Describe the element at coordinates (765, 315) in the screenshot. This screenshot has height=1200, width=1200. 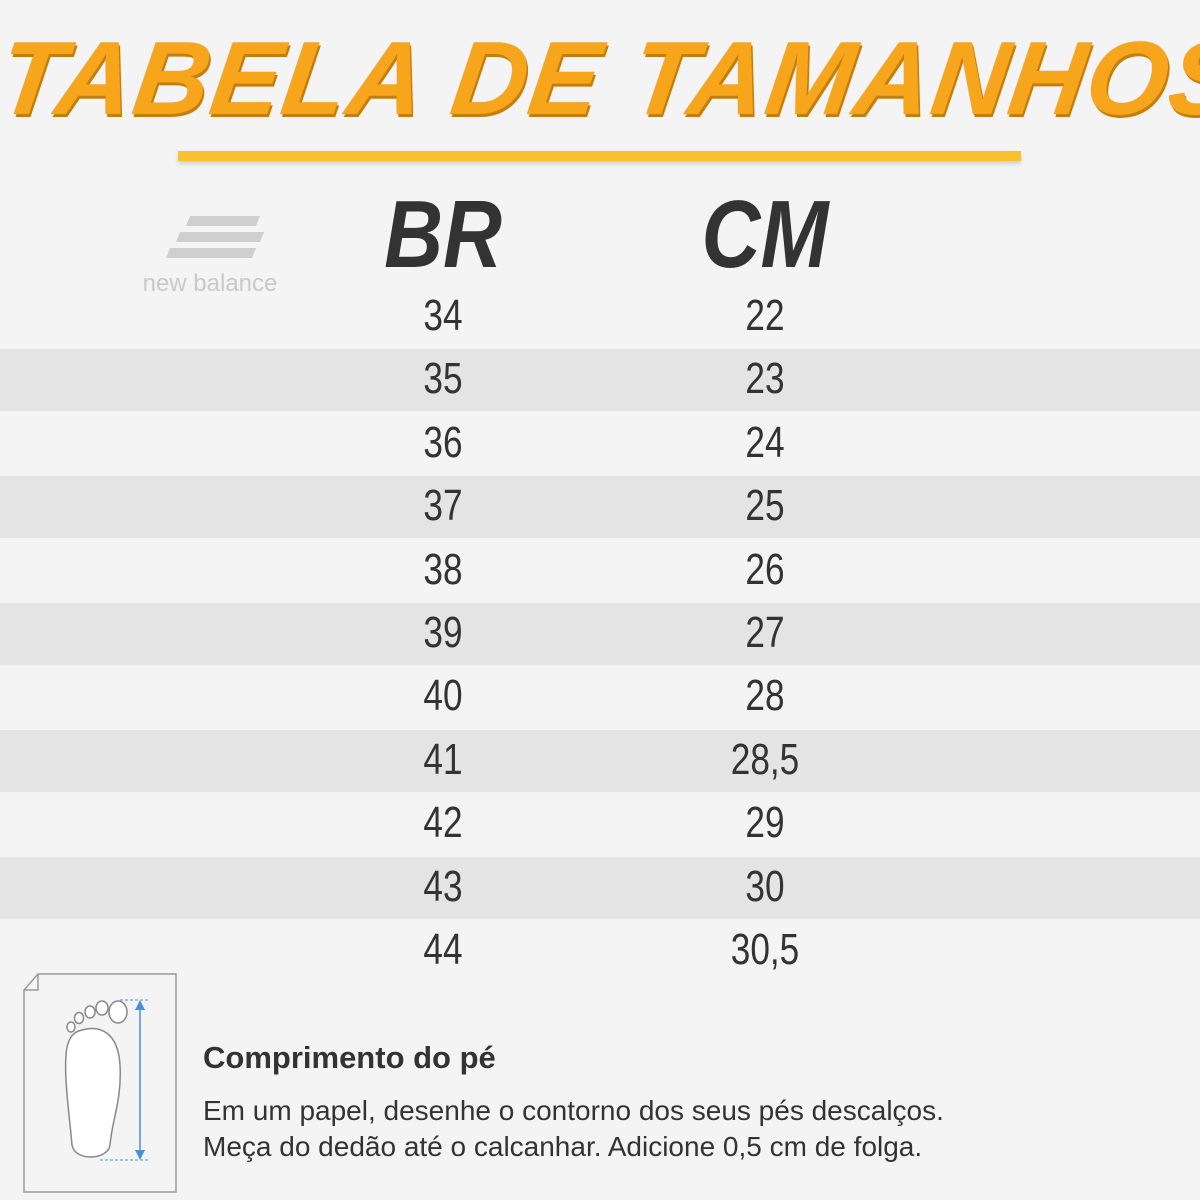
I see `table-cell: 22` at that location.